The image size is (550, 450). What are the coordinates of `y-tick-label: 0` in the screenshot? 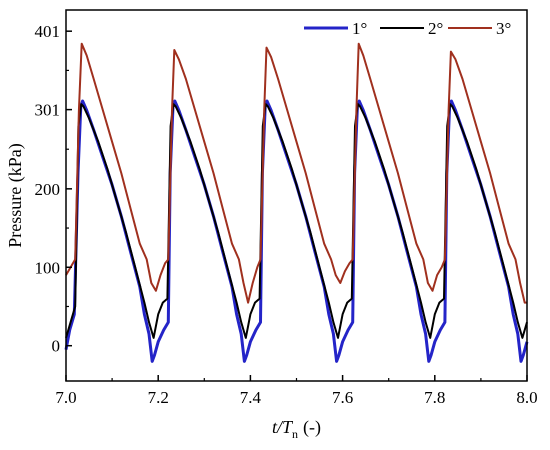 It's located at (56, 346).